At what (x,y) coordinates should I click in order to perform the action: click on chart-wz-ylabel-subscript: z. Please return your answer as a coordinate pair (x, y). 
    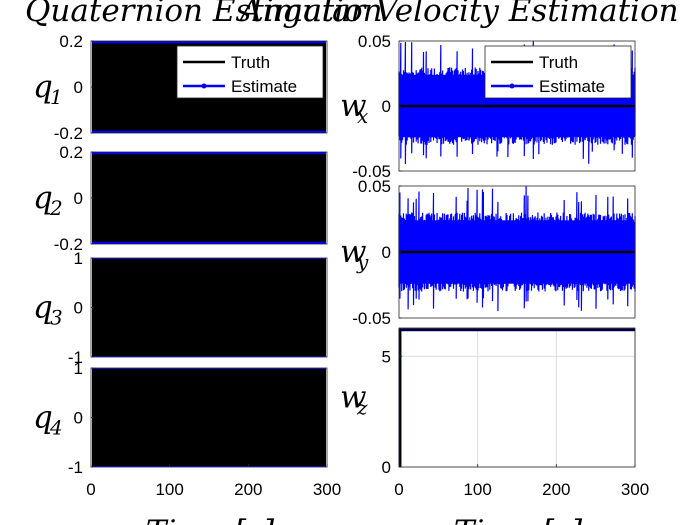
    Looking at the image, I should click on (362, 408).